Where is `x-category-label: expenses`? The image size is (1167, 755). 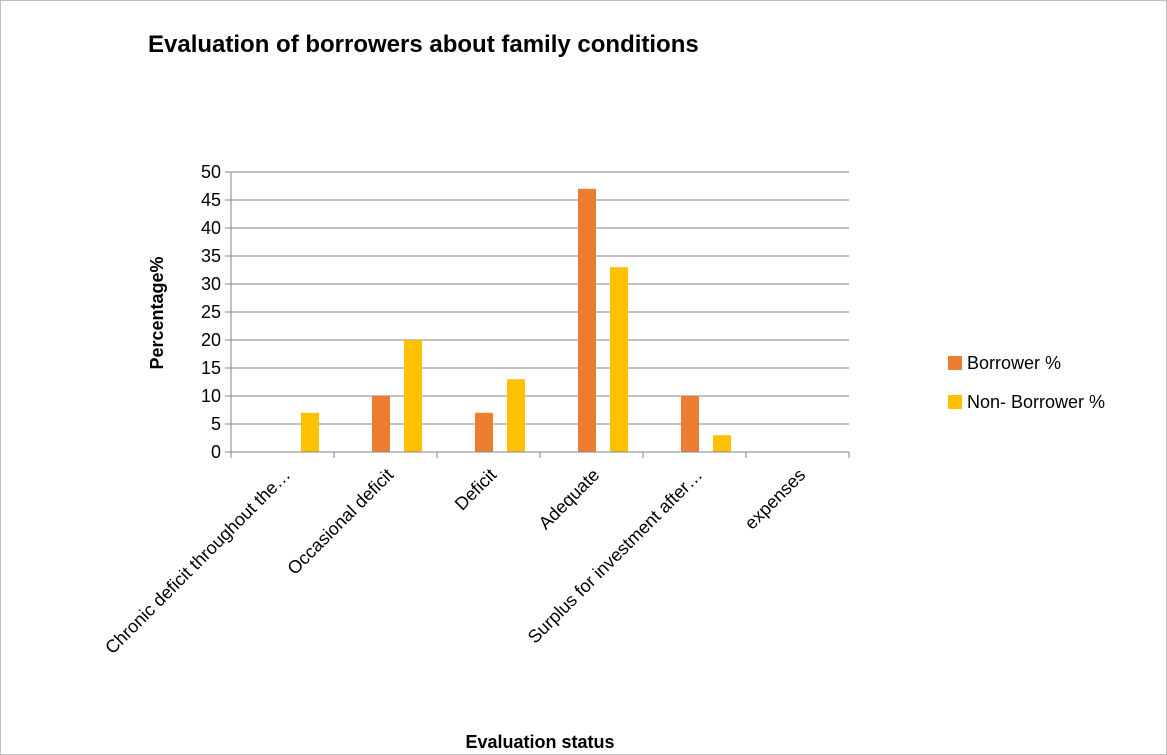 x-category-label: expenses is located at coordinates (775, 499).